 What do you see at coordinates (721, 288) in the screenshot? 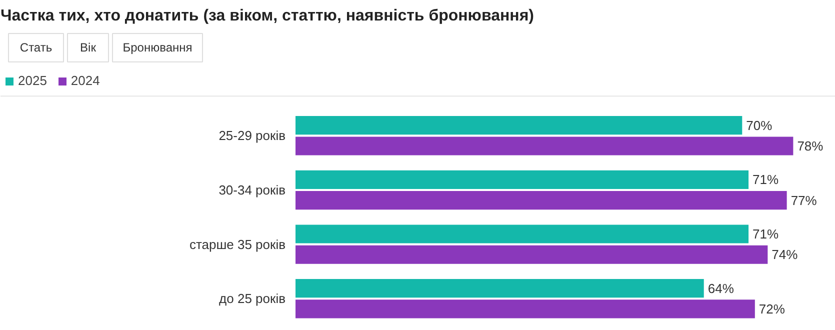
I see `data-label: 64%` at bounding box center [721, 288].